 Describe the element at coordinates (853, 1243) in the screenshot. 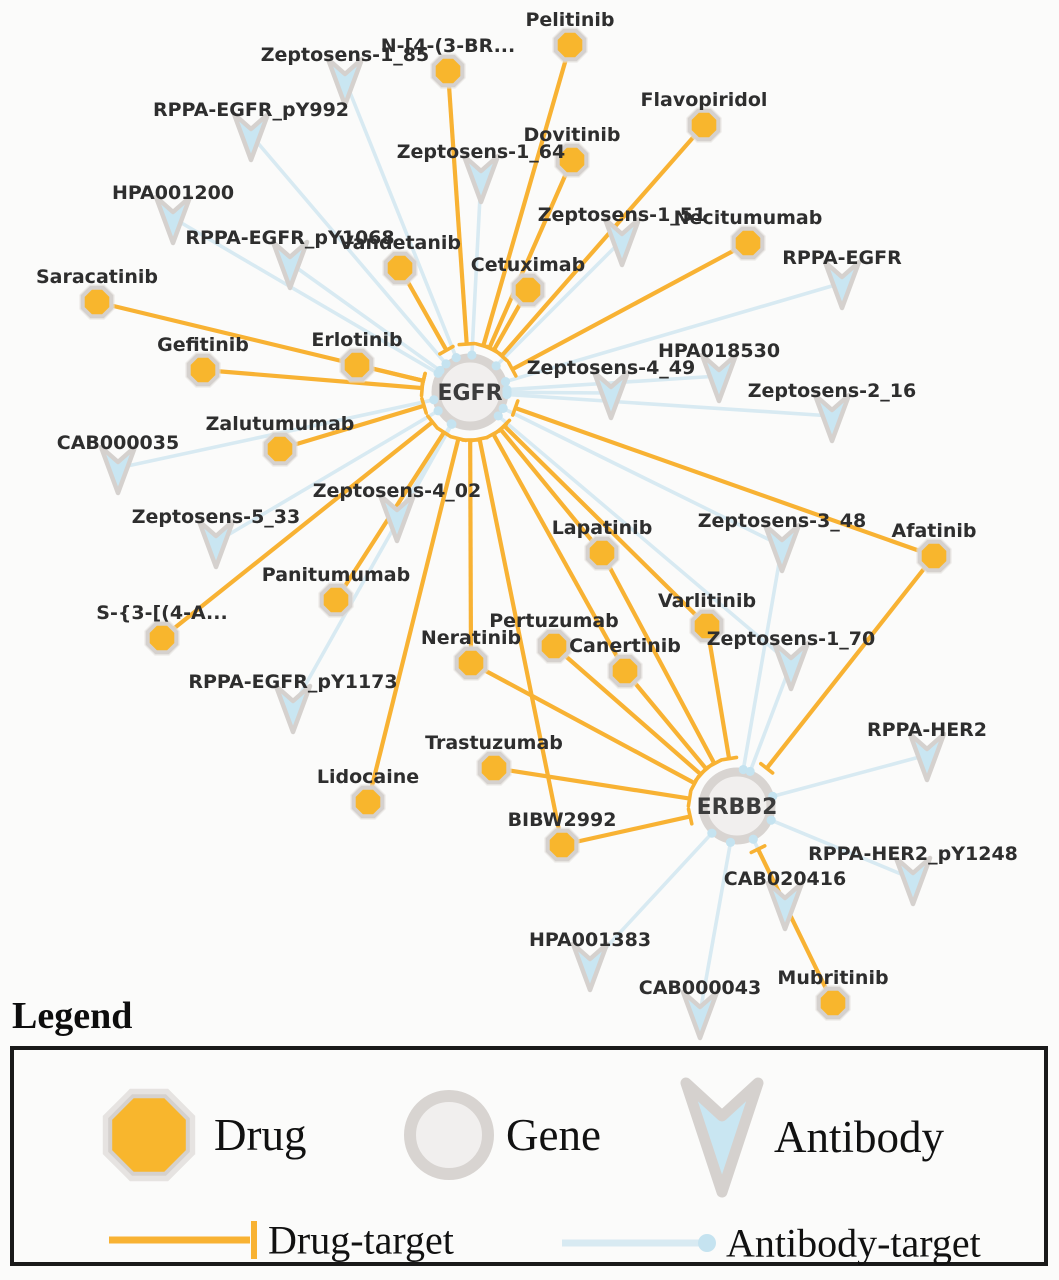

I see `legend-label-antibody-target: Antibody-target` at that location.